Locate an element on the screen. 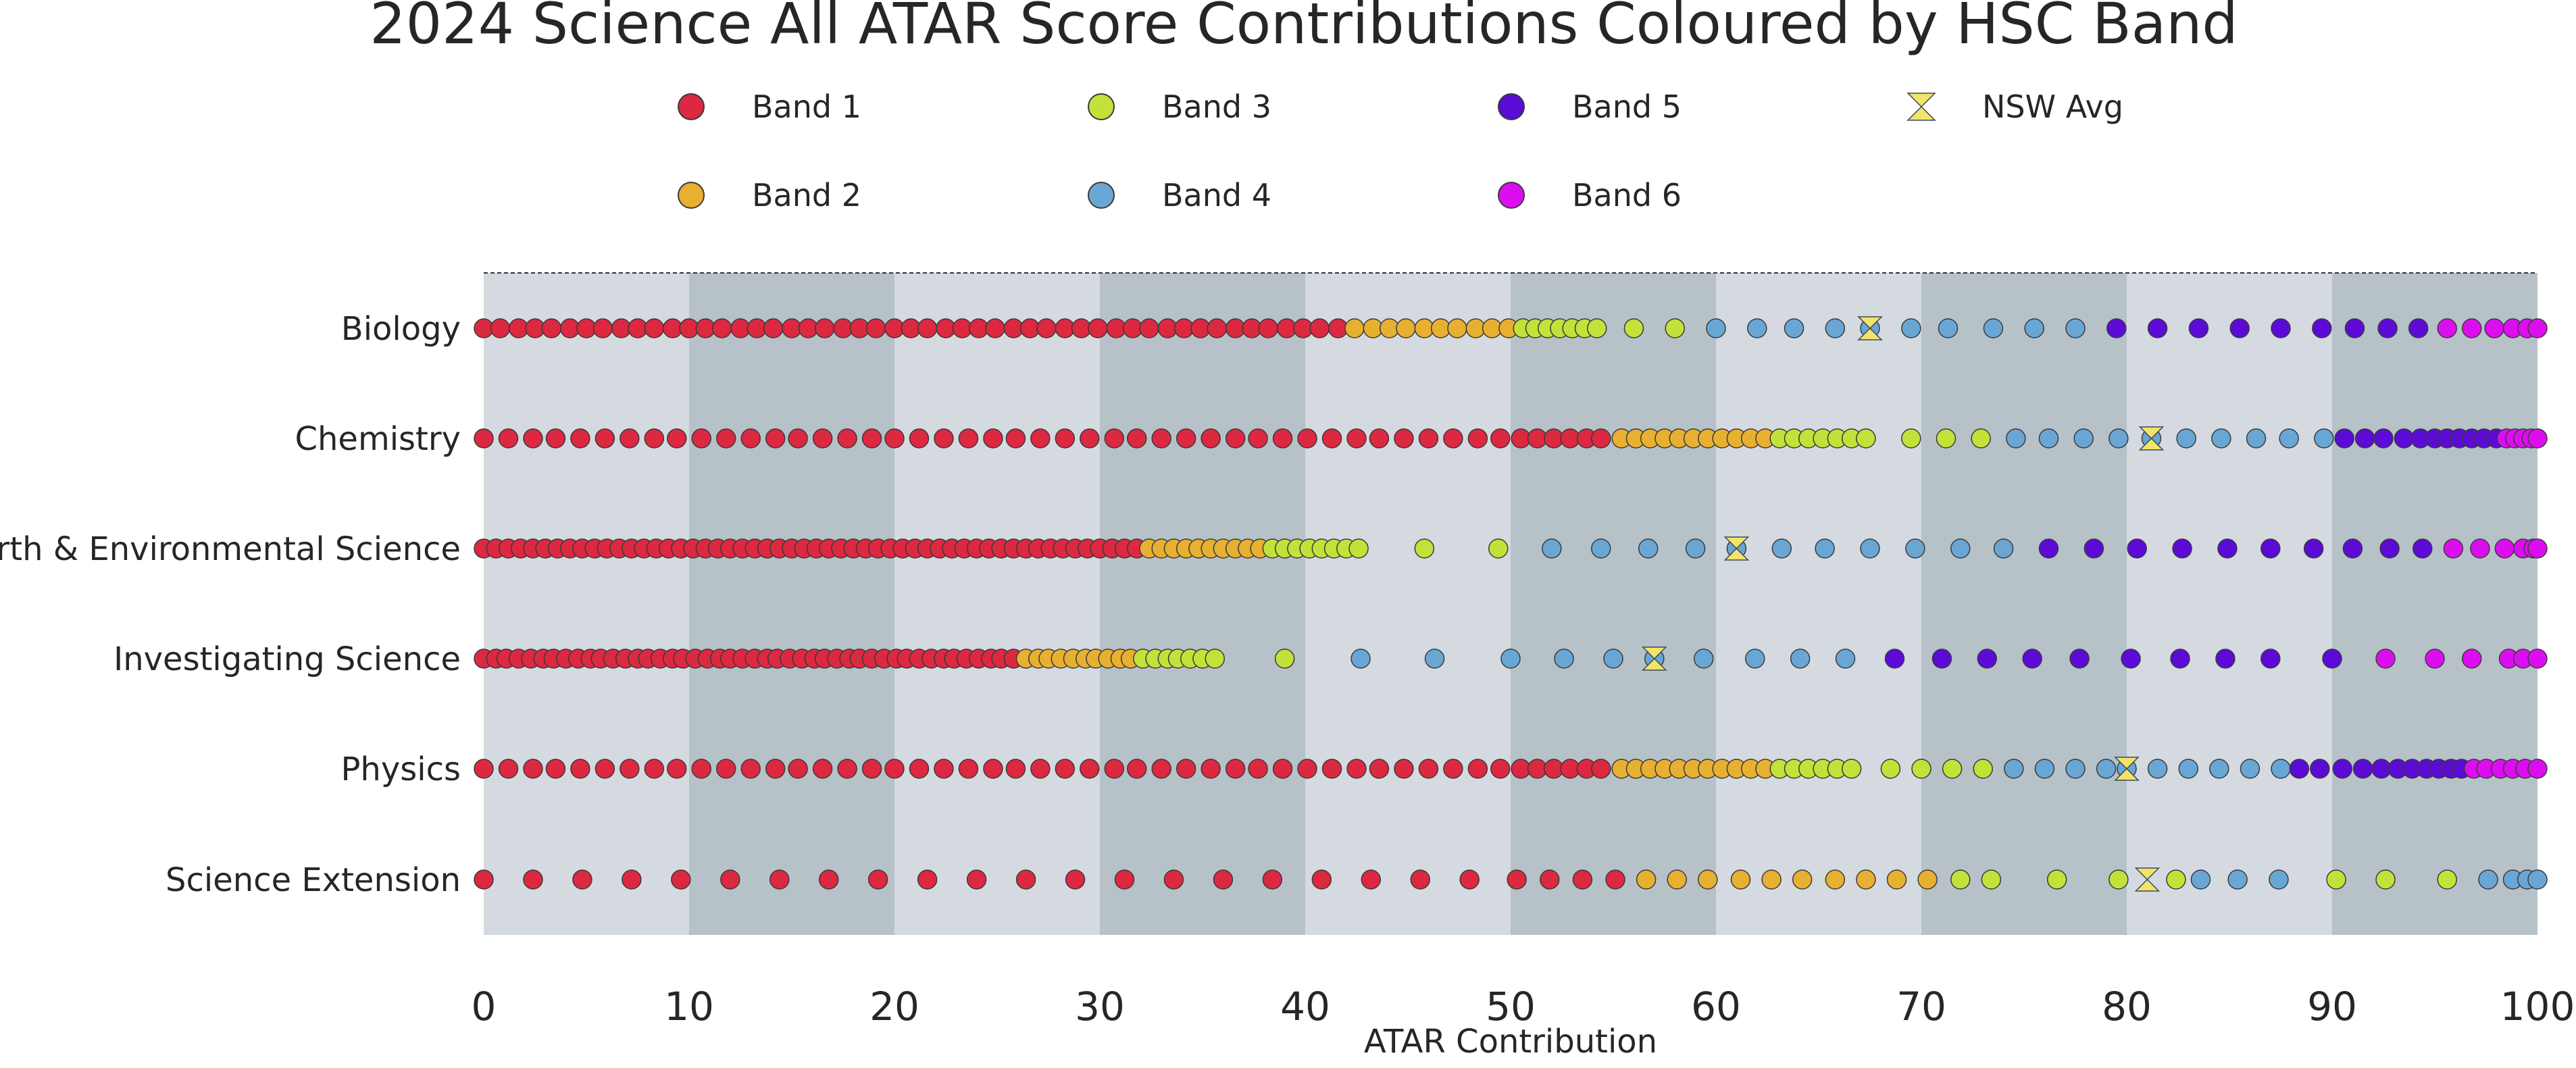  category-label: Chemistry is located at coordinates (378, 439).